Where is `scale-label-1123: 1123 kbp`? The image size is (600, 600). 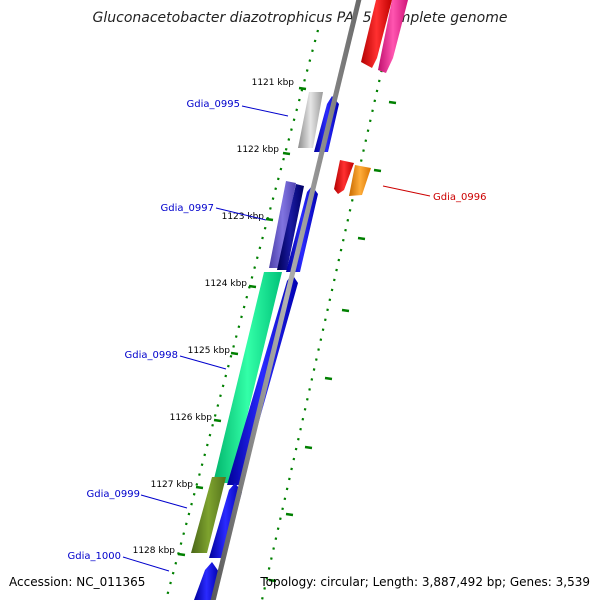
scale-label-1123: 1123 kbp is located at coordinates (243, 217).